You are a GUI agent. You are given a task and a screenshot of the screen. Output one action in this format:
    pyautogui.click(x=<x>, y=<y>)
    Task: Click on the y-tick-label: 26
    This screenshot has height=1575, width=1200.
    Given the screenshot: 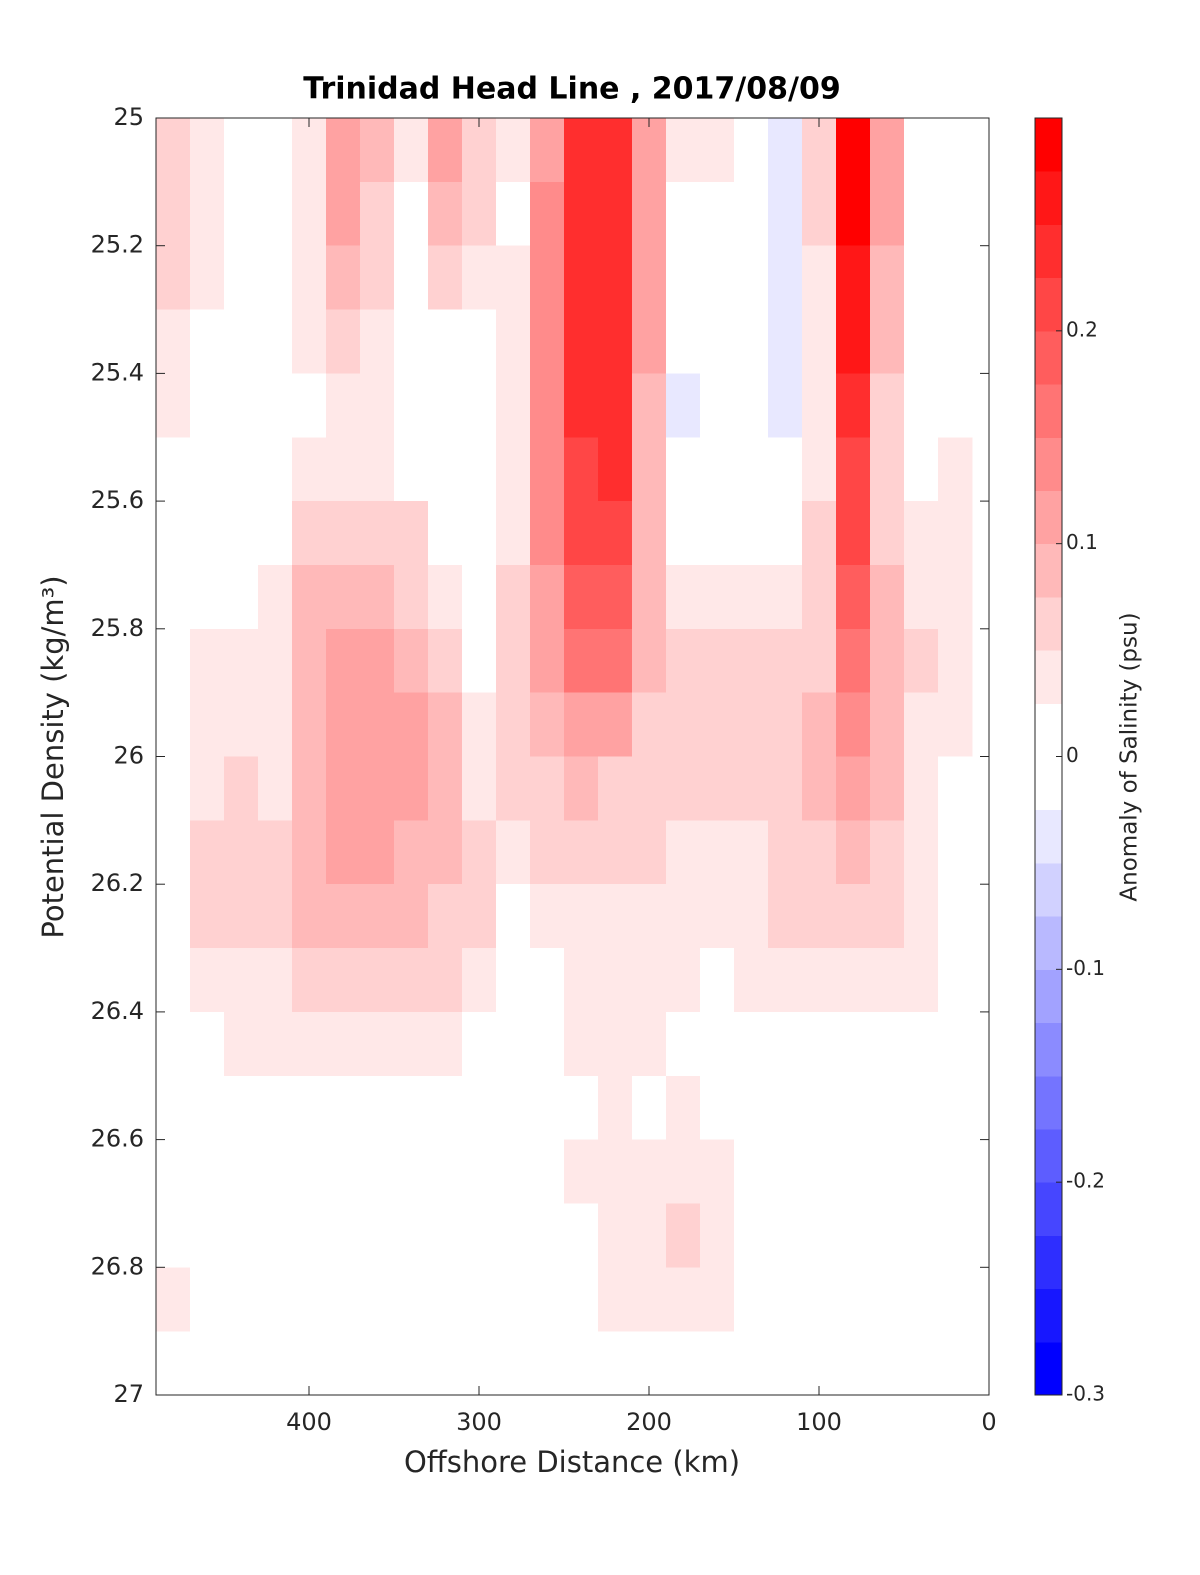 What is the action you would take?
    pyautogui.click(x=128, y=756)
    